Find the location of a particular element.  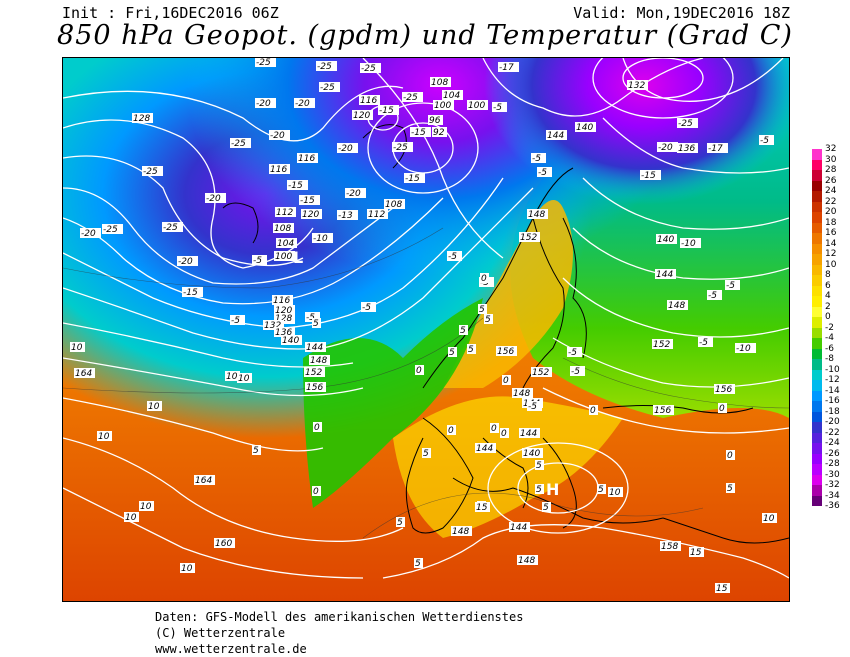

init-time: Init : Fri,16DEC2016 06Z is located at coordinates (170, 13).